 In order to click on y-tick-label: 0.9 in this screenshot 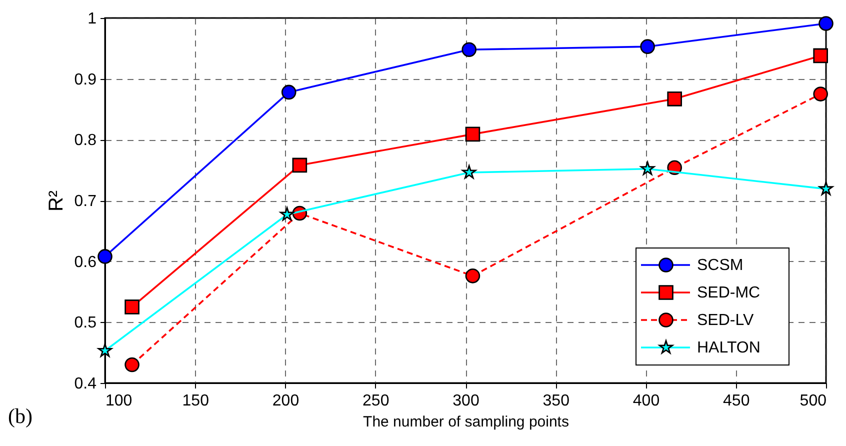, I will do `click(85, 79)`.